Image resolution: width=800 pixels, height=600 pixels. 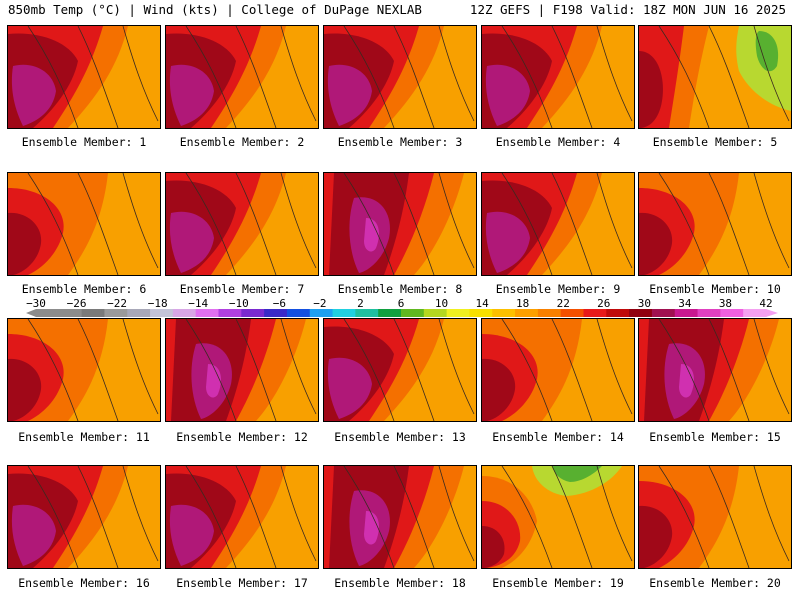 I want to click on colorbar-tick-label: 38, so click(x=725, y=303).